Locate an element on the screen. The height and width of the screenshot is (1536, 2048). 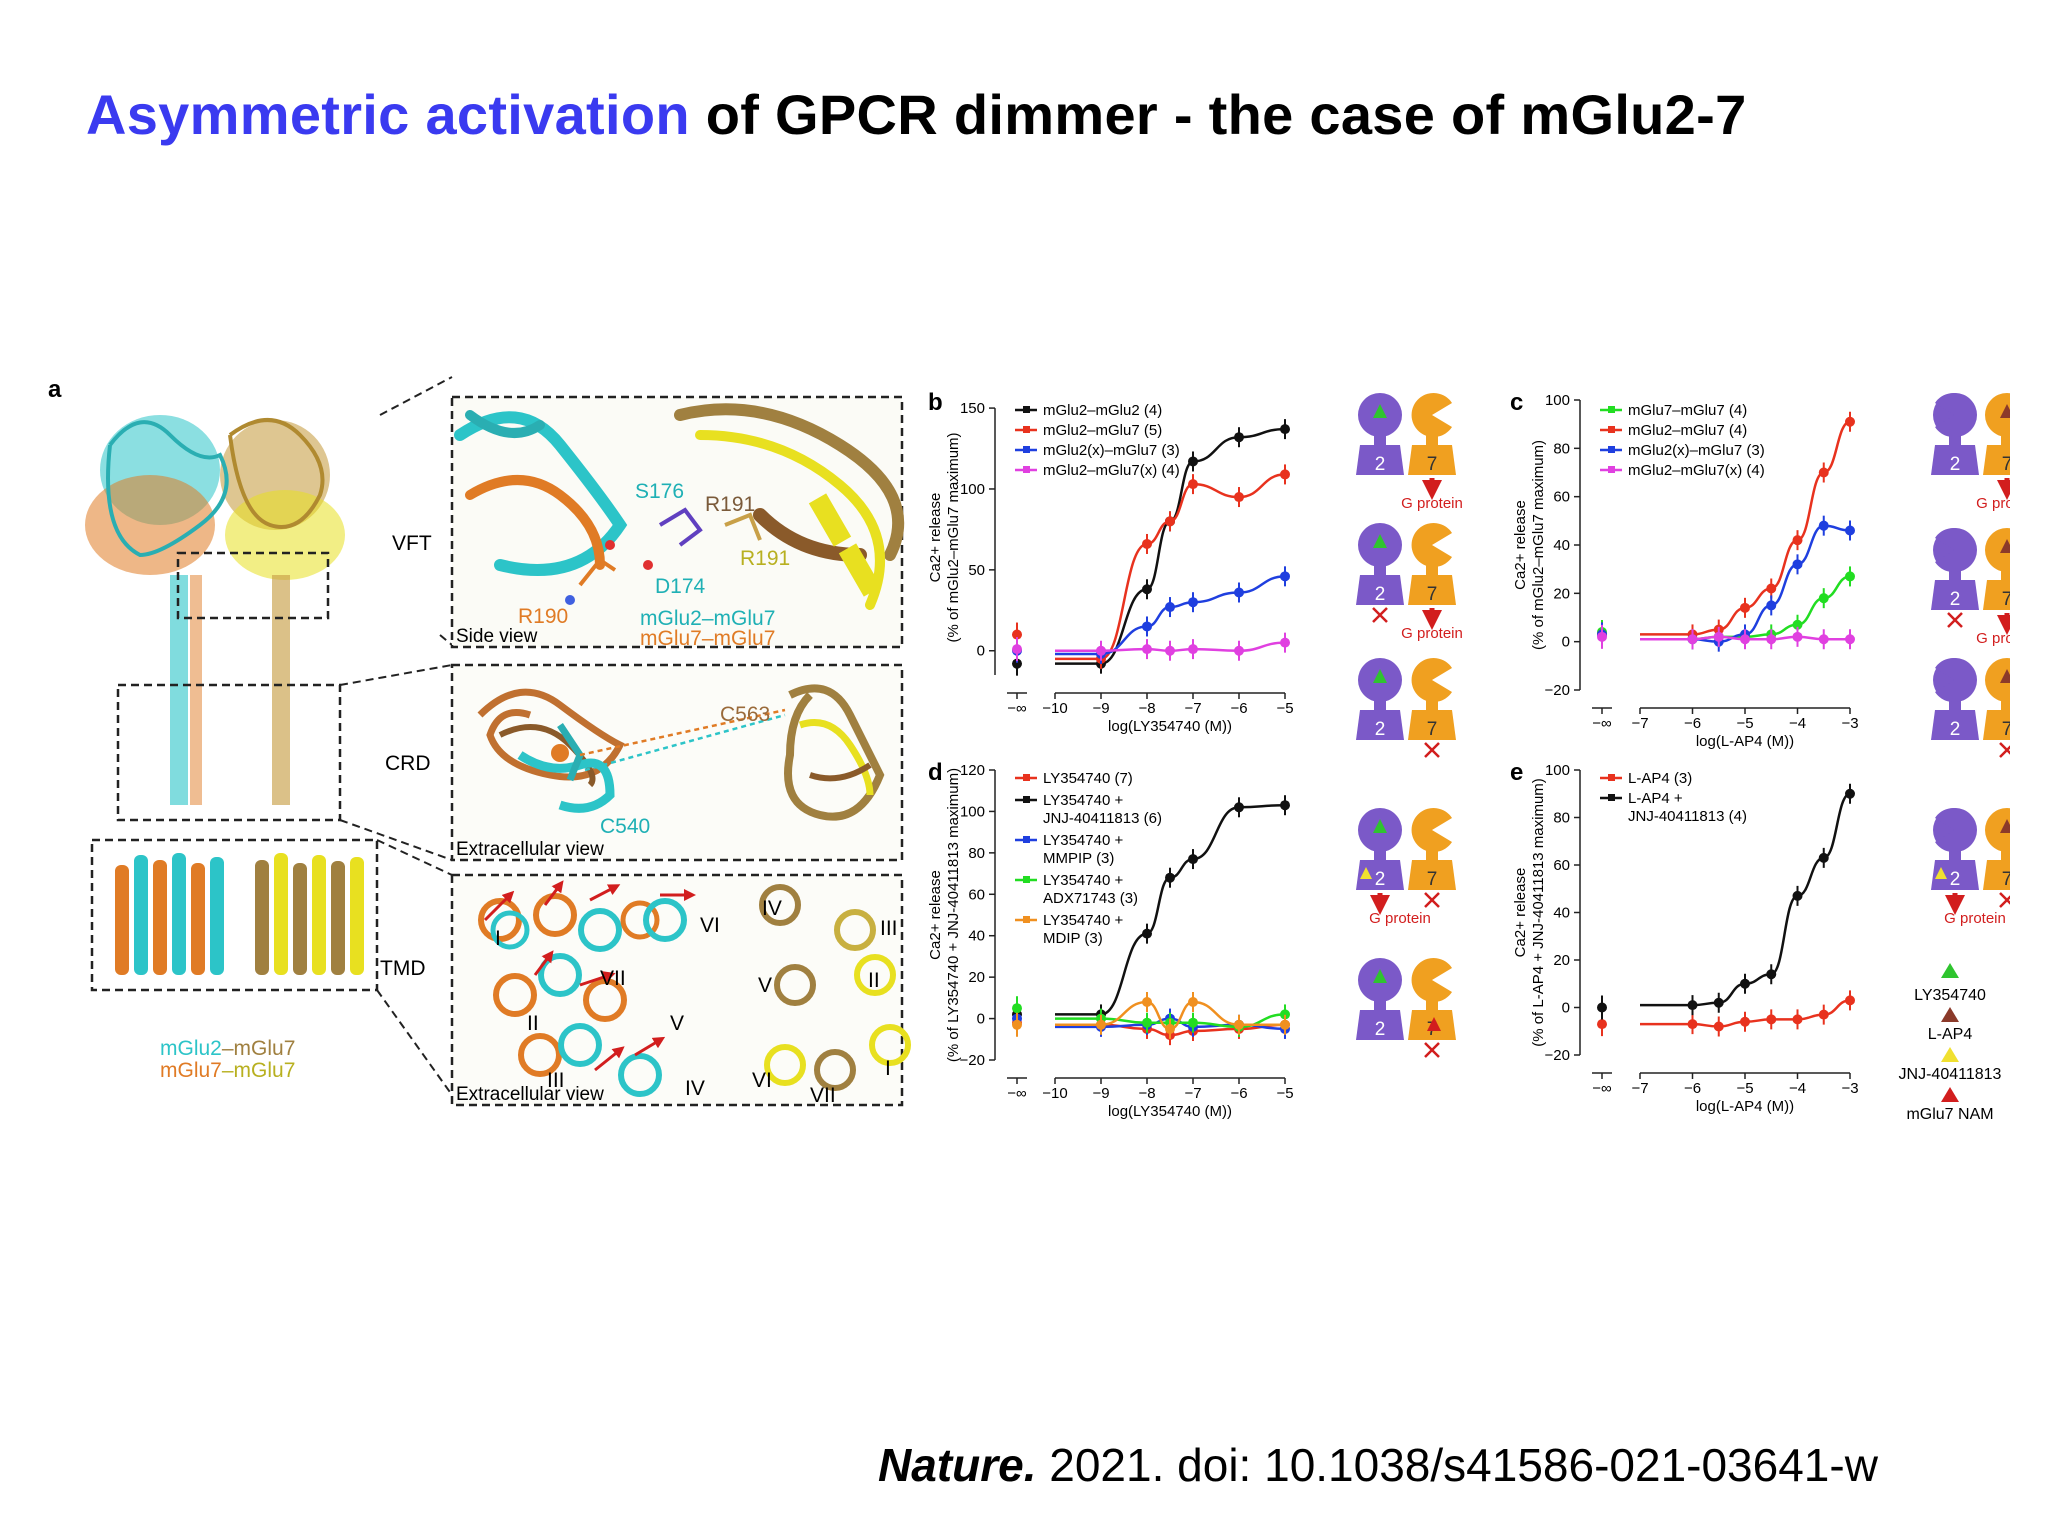
region-label-crd: CRD is located at coordinates (408, 763).